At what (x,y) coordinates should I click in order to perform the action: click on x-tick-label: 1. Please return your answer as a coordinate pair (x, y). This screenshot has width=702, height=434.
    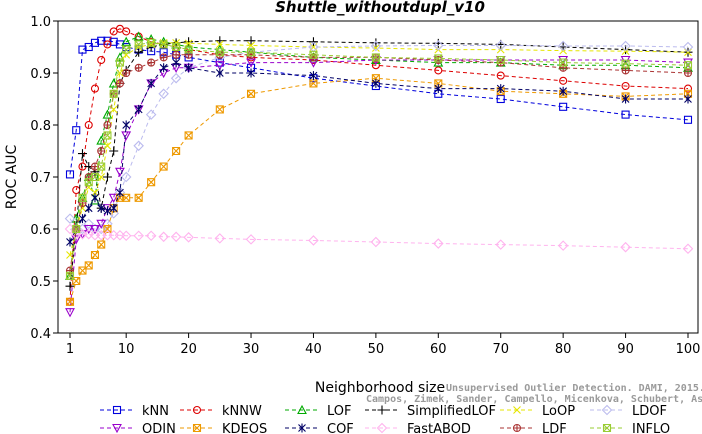
    Looking at the image, I should click on (70, 349).